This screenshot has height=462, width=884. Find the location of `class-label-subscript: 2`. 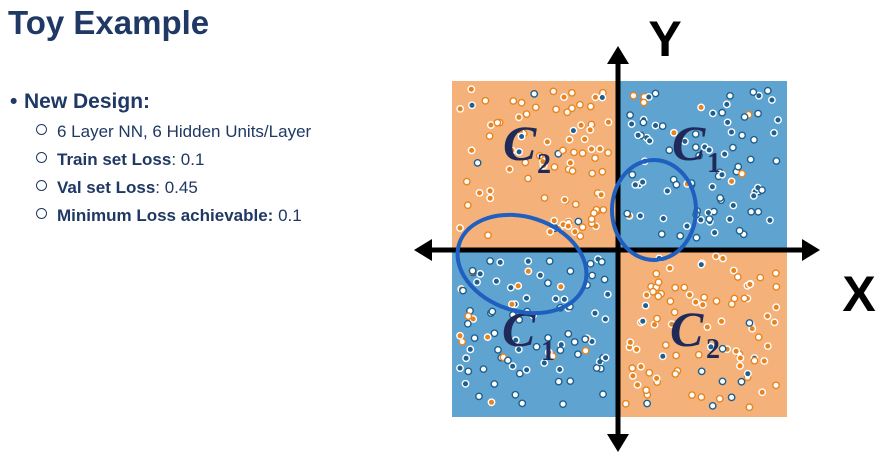

class-label-subscript: 2 is located at coordinates (713, 349).